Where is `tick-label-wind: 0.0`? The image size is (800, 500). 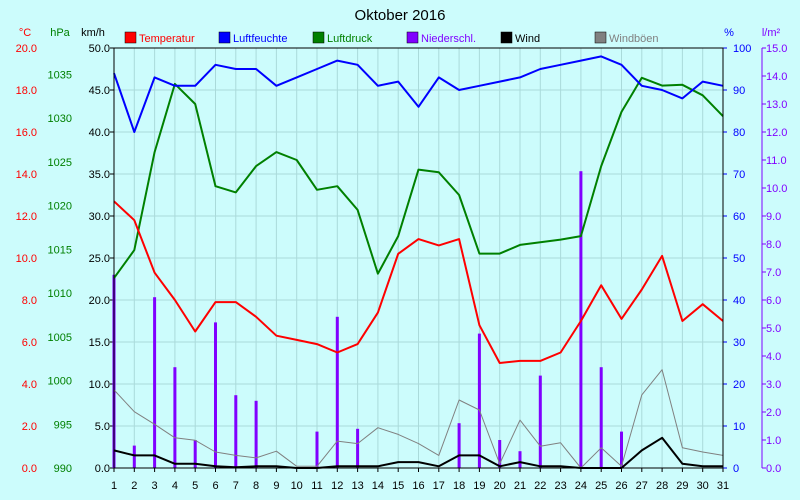
tick-label-wind: 0.0 is located at coordinates (102, 469).